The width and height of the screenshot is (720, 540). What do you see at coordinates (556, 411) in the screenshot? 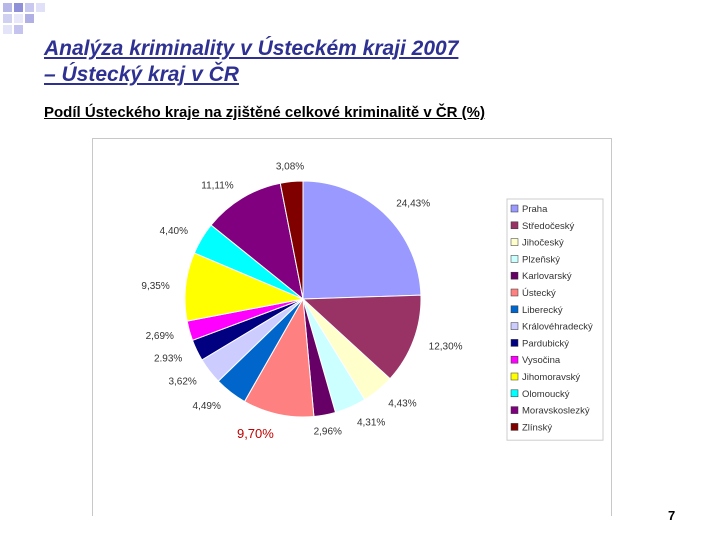
I see `legend-label-moravskoslezky: Moravskoslezký` at bounding box center [556, 411].